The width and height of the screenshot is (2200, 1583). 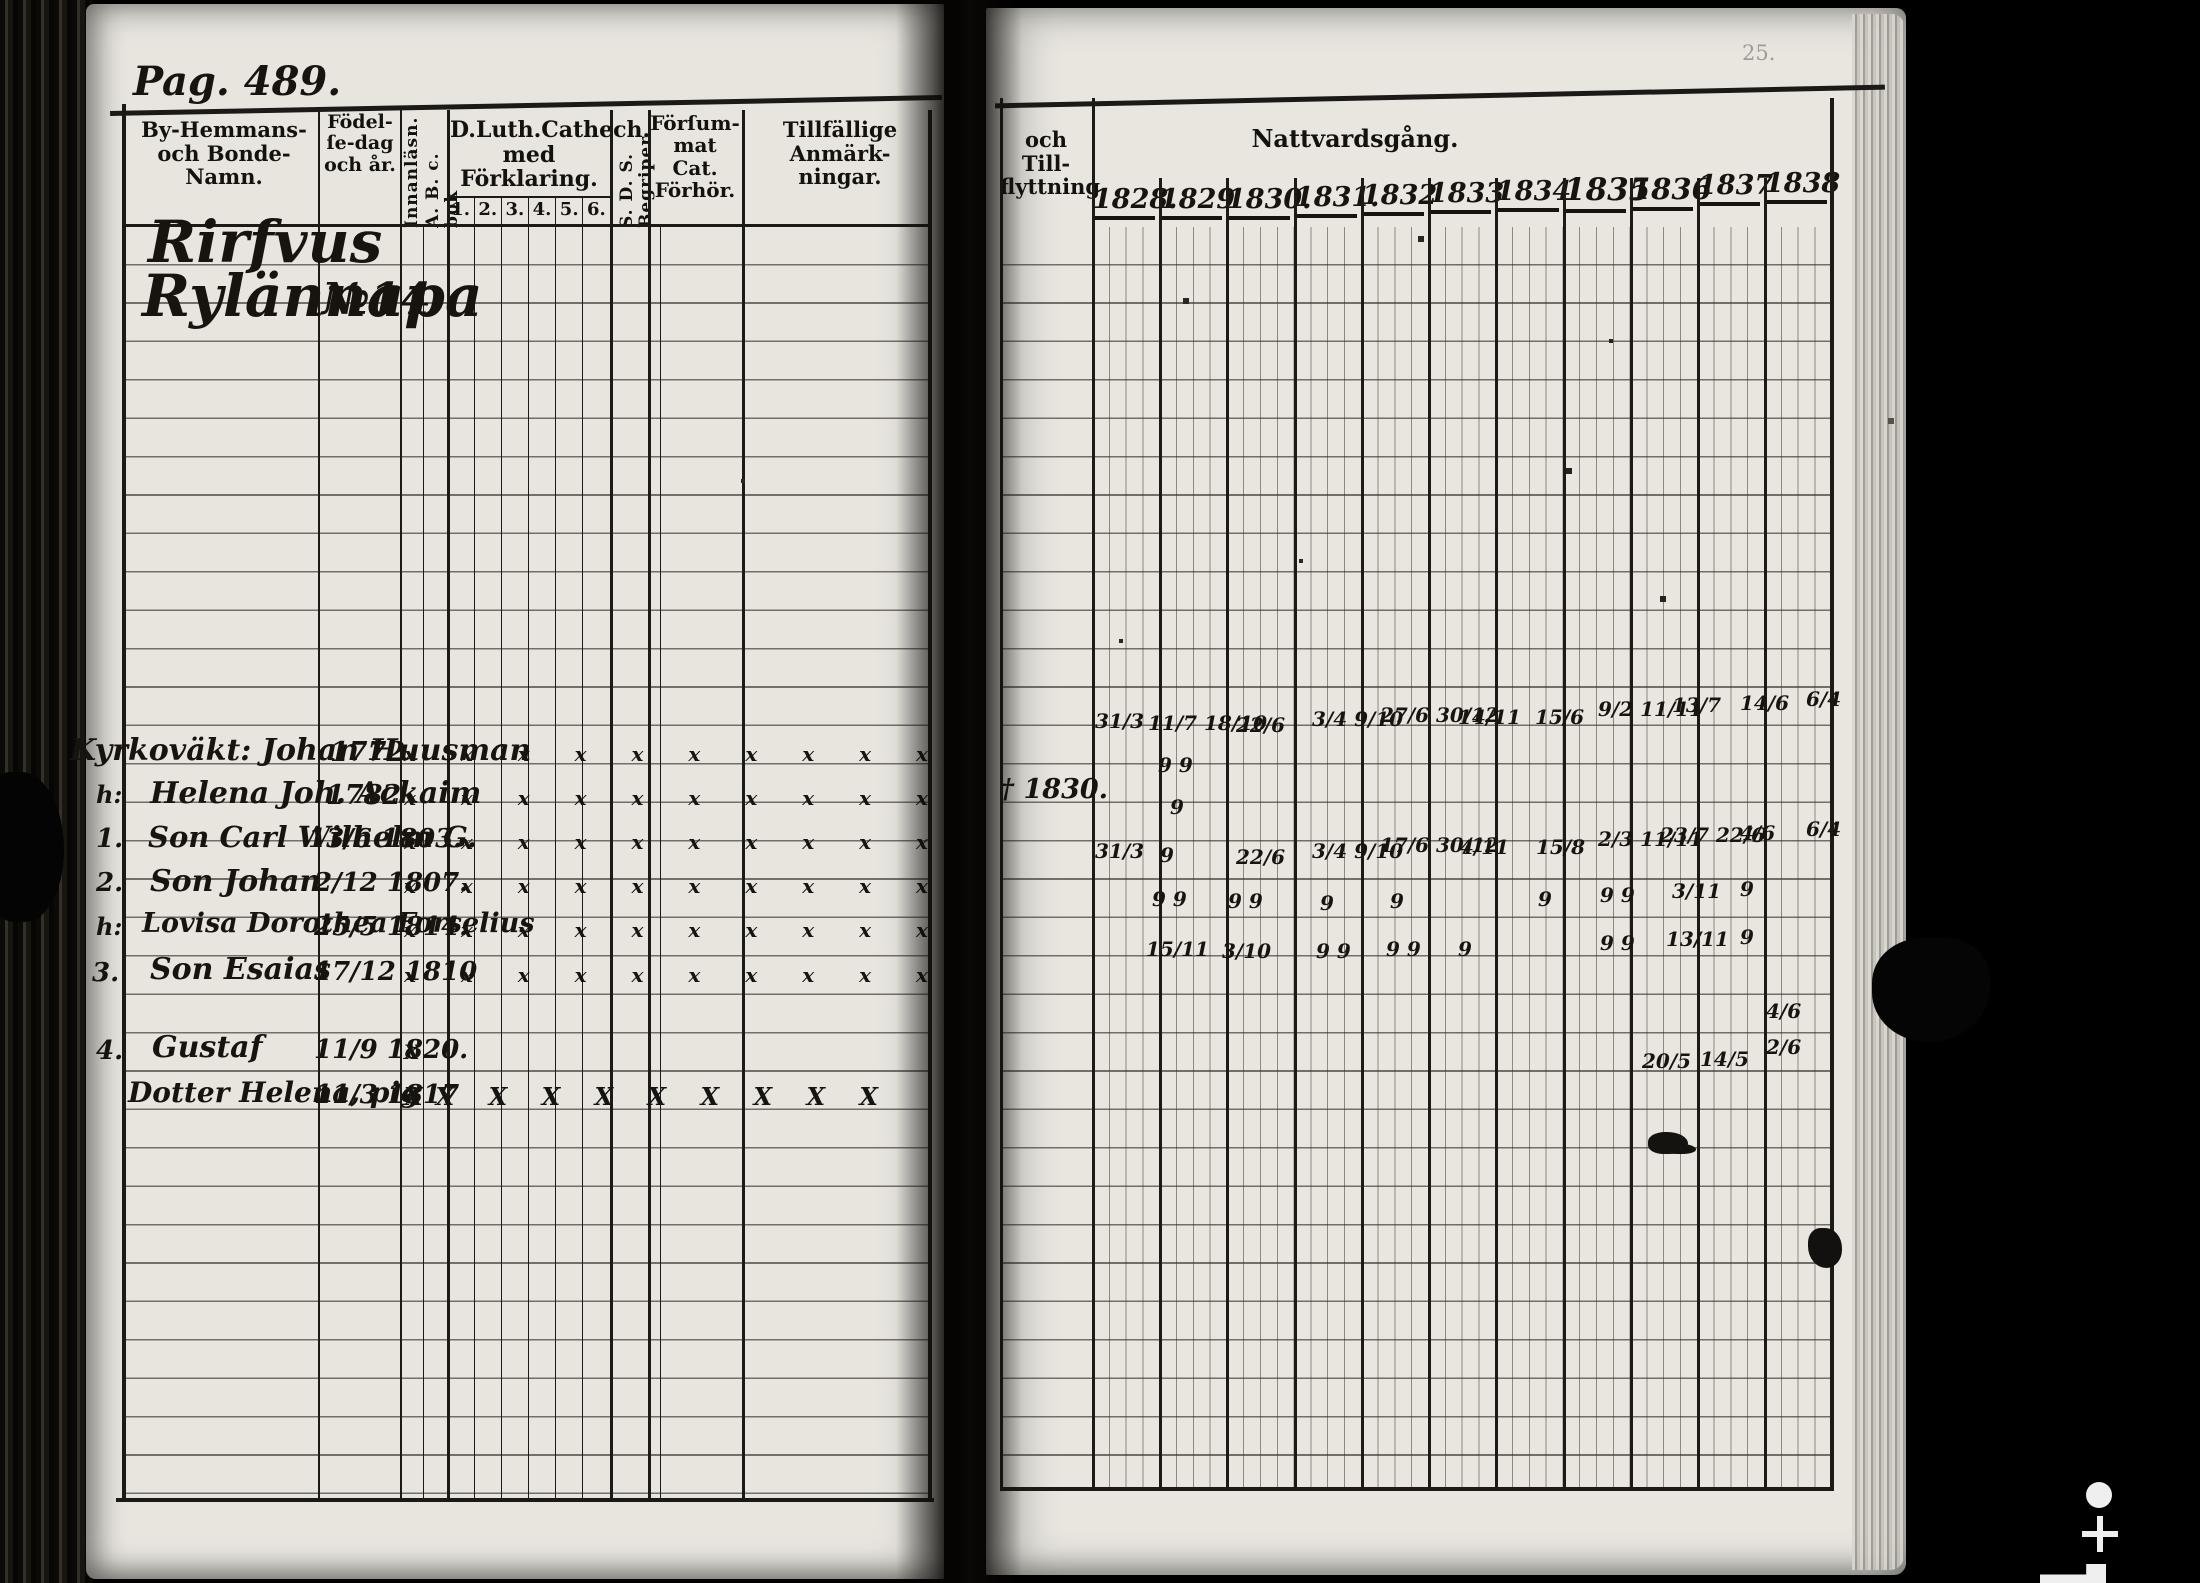 I want to click on colline-birth, so click(x=319, y=805).